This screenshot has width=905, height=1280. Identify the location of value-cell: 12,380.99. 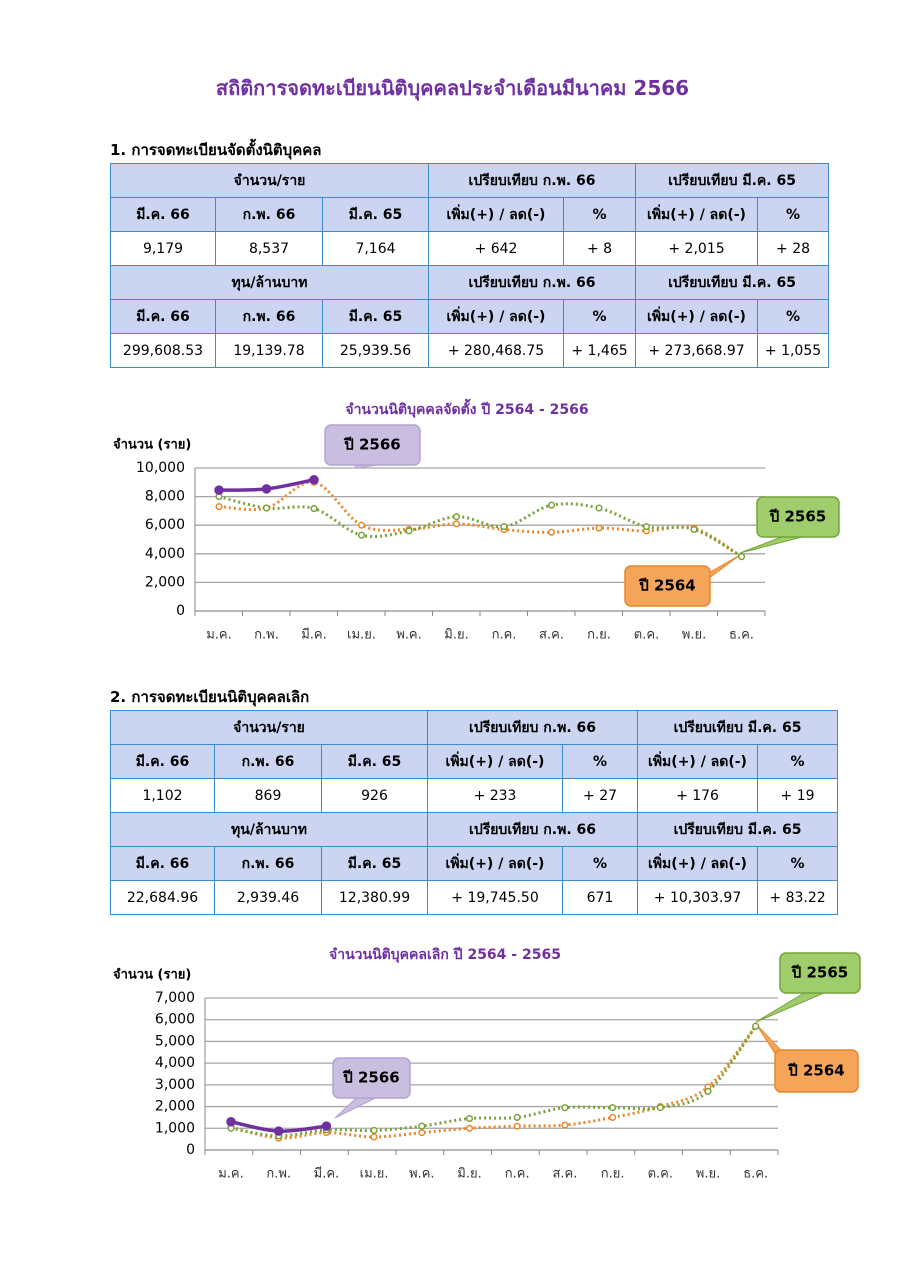
(374, 897).